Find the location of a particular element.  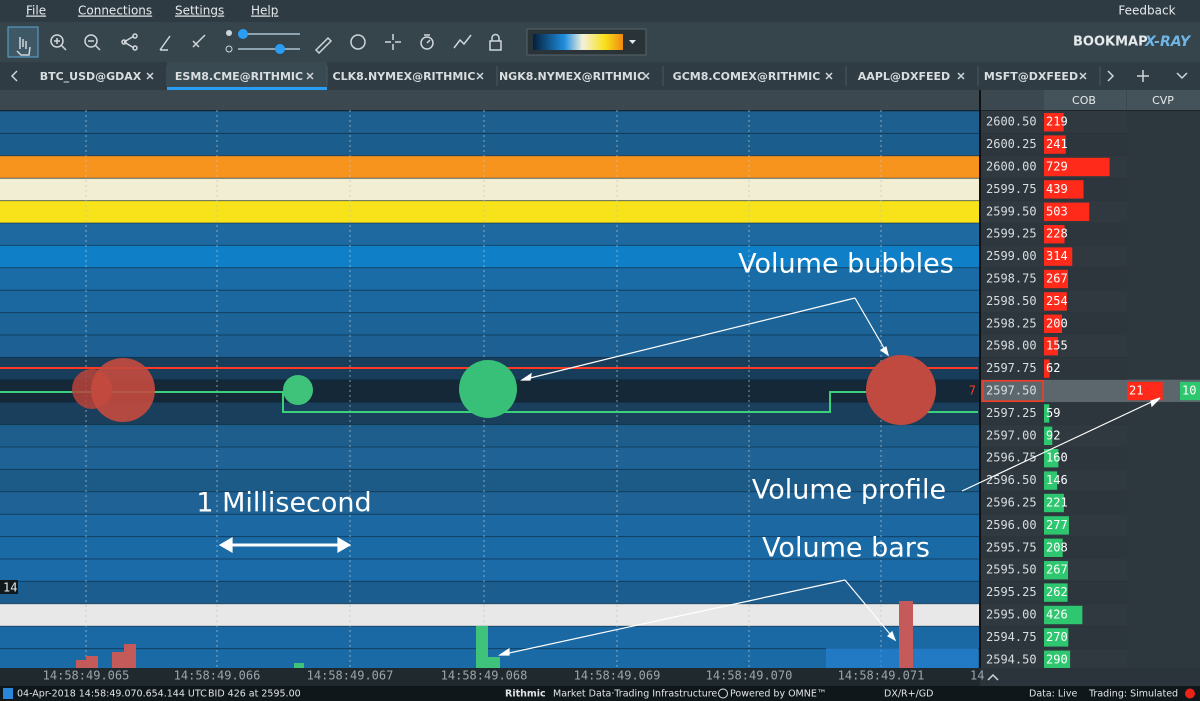

add-tab is located at coordinates (1143, 76).